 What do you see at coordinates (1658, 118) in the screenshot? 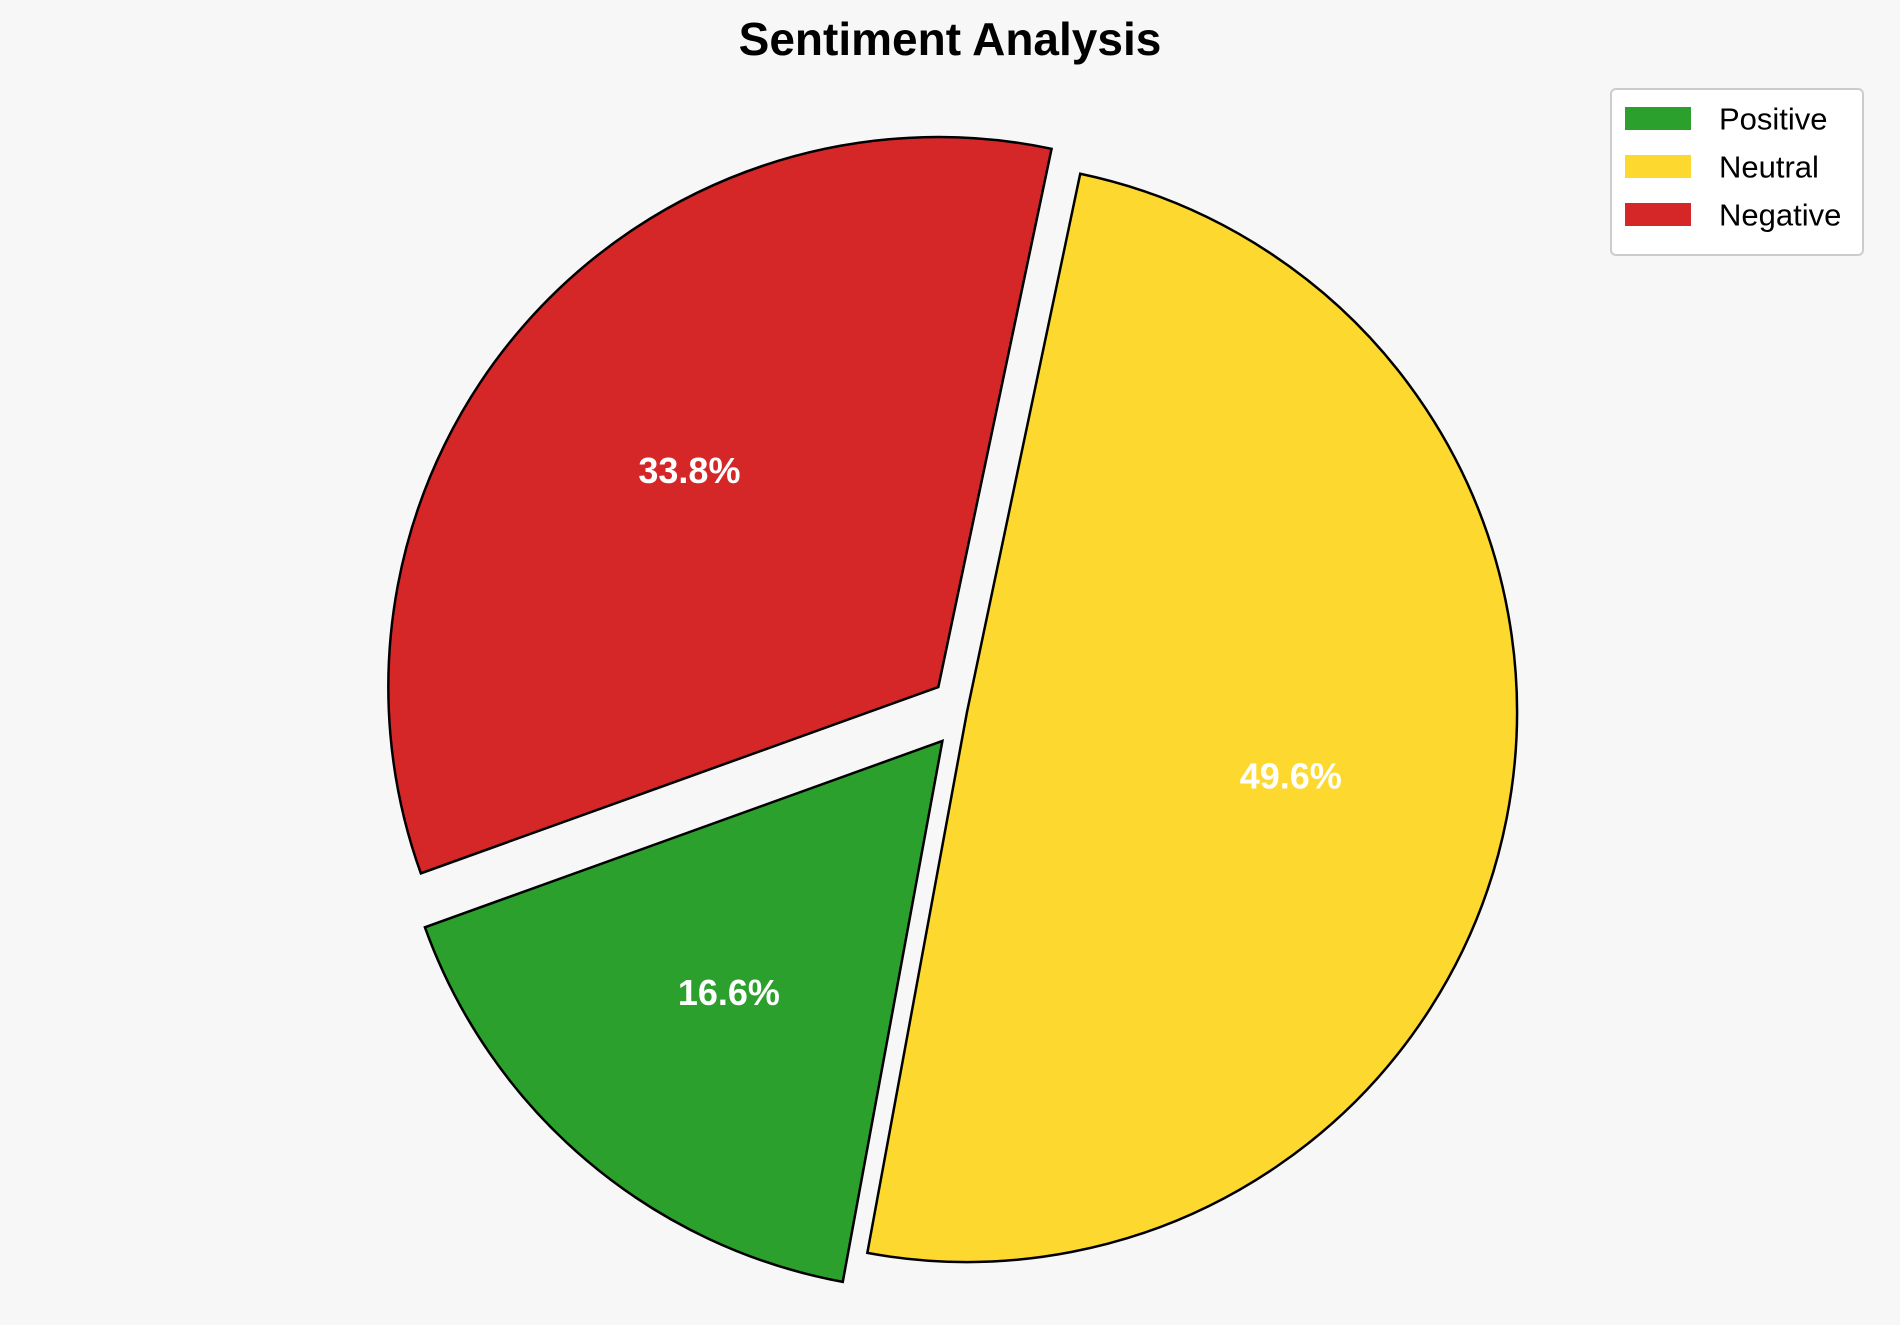
I see `legend-swatch-positive` at bounding box center [1658, 118].